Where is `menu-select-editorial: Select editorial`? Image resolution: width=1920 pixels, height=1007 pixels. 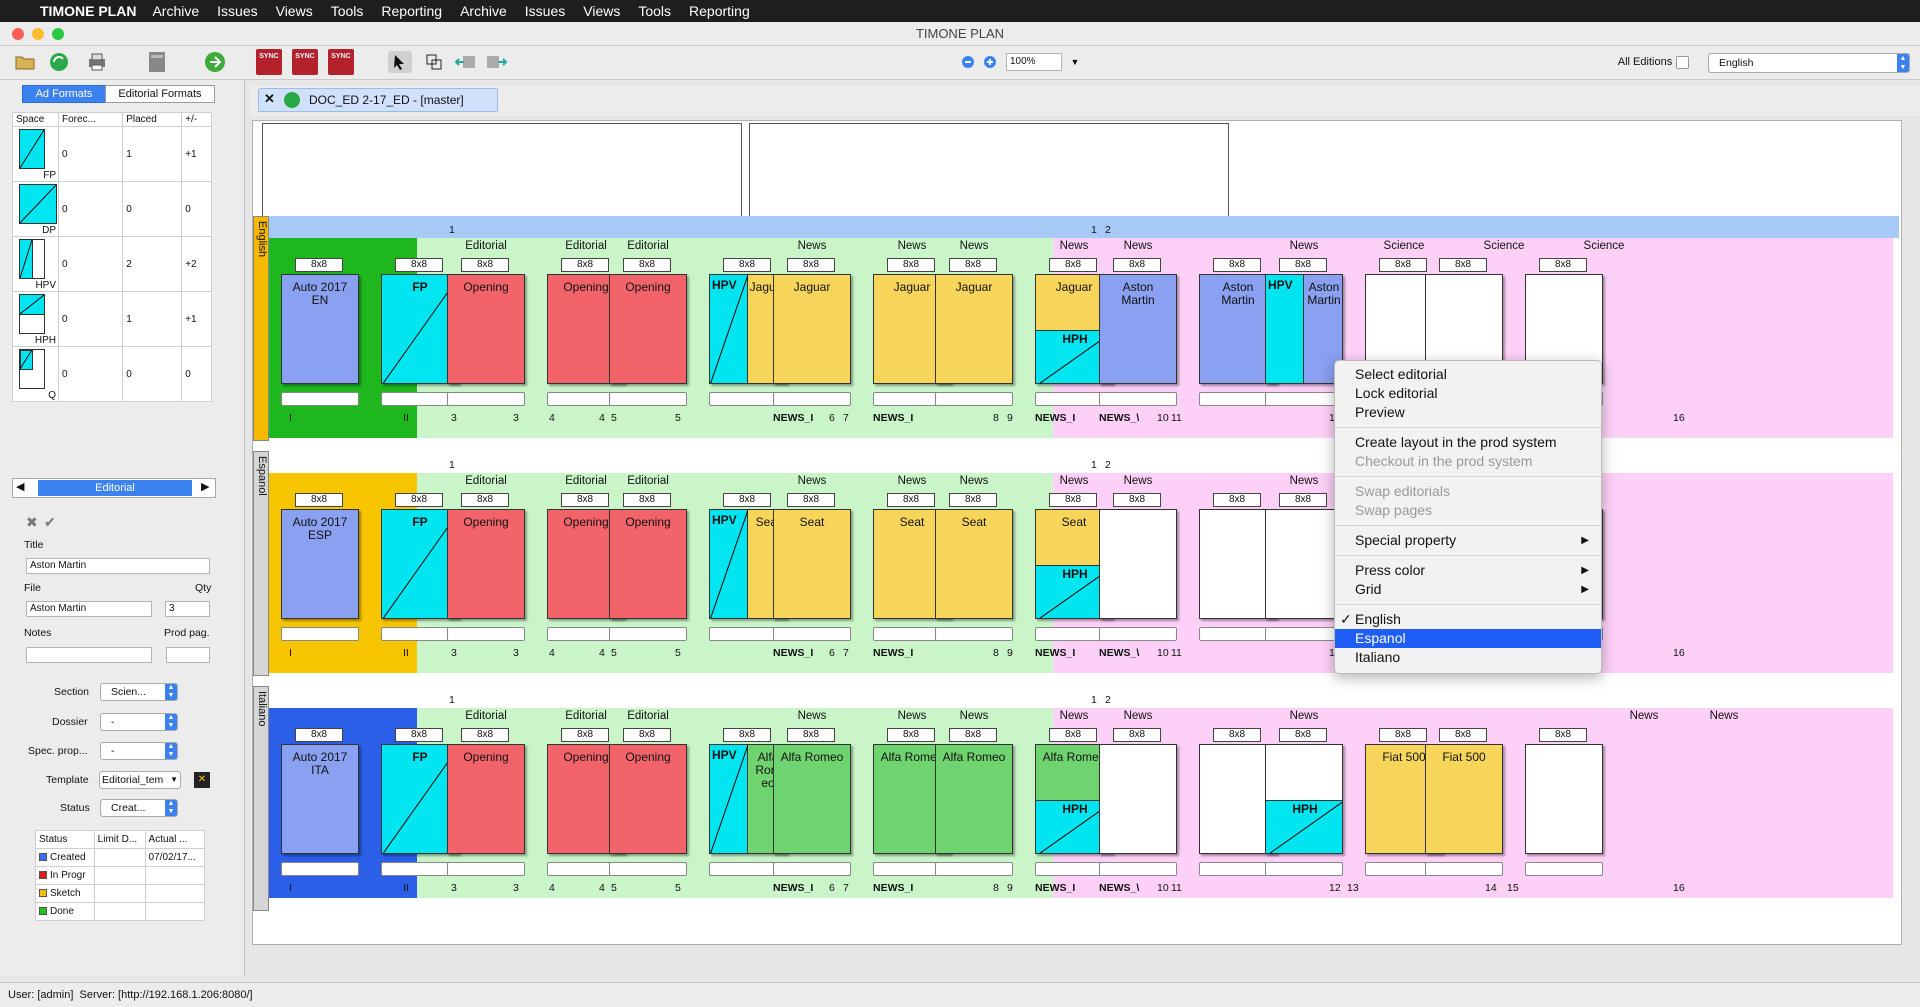 menu-select-editorial: Select editorial is located at coordinates (1401, 374).